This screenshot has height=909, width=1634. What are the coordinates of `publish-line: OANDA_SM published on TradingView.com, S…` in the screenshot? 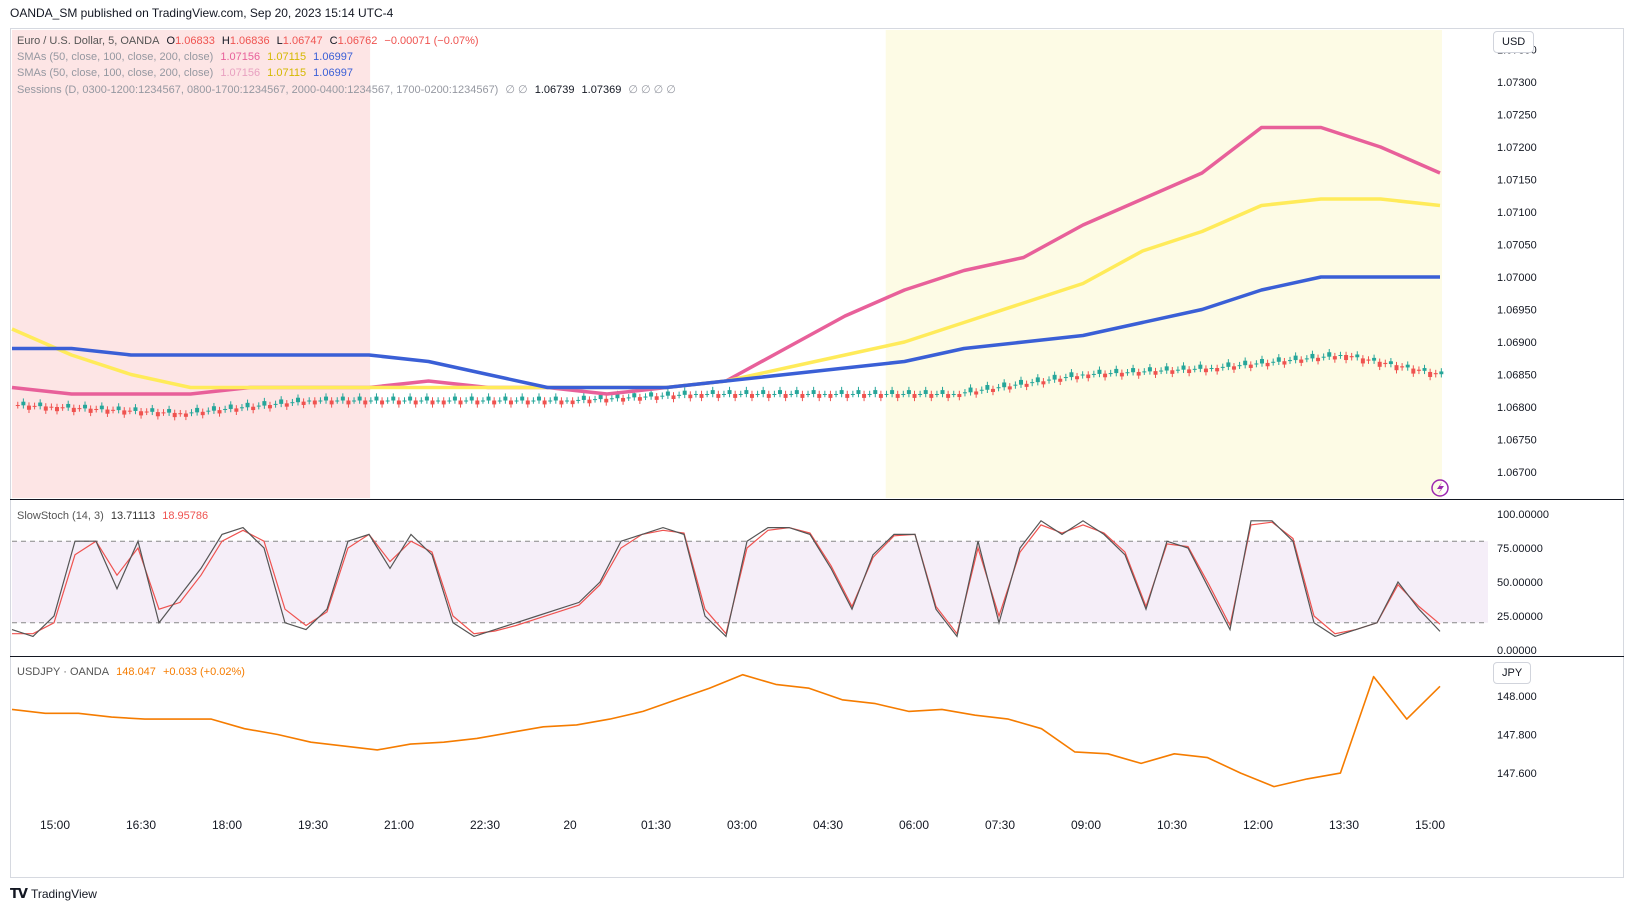 It's located at (202, 13).